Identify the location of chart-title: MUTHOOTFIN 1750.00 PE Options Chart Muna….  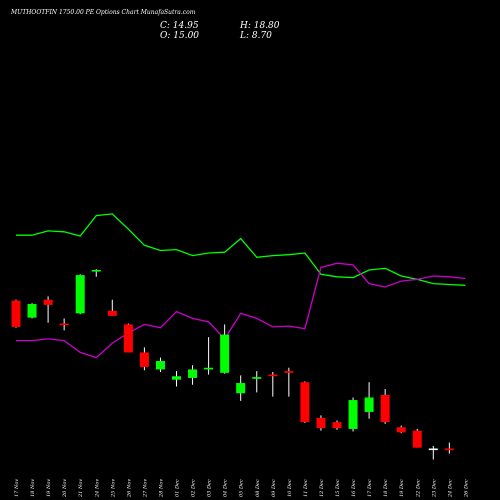
(103, 12).